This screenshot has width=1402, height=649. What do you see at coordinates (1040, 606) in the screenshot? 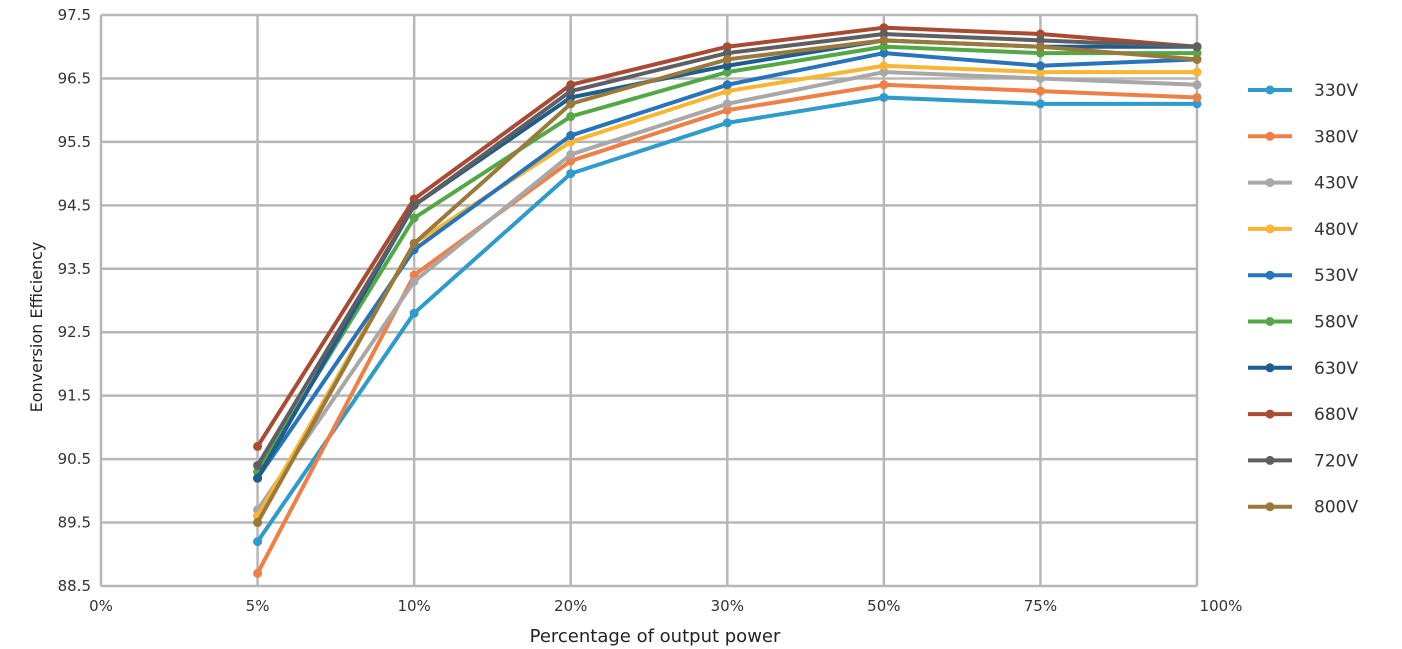
I see `x-tick-label: 75%` at bounding box center [1040, 606].